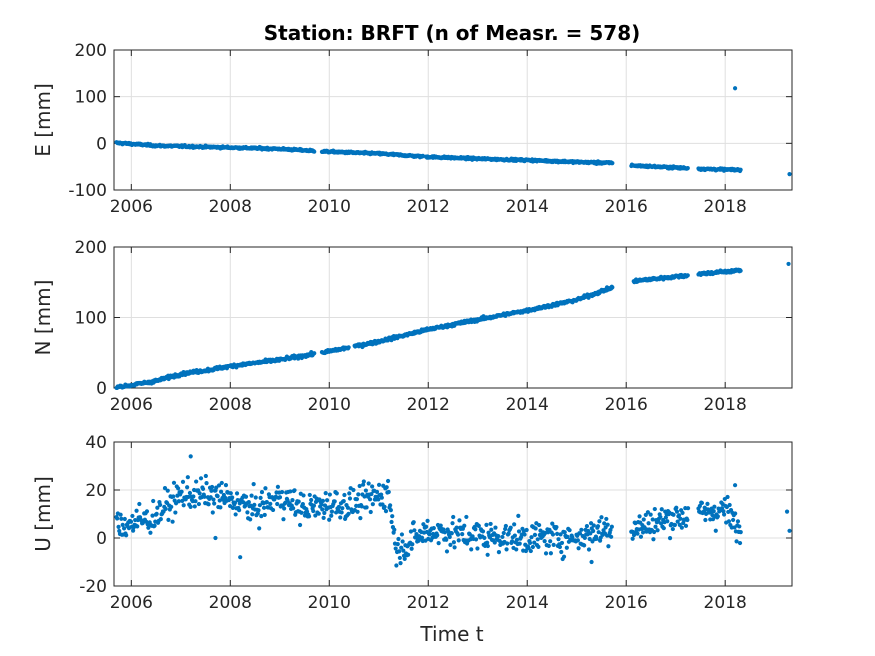 The height and width of the screenshot is (656, 875). I want to click on y-tick-label: -100, so click(87, 191).